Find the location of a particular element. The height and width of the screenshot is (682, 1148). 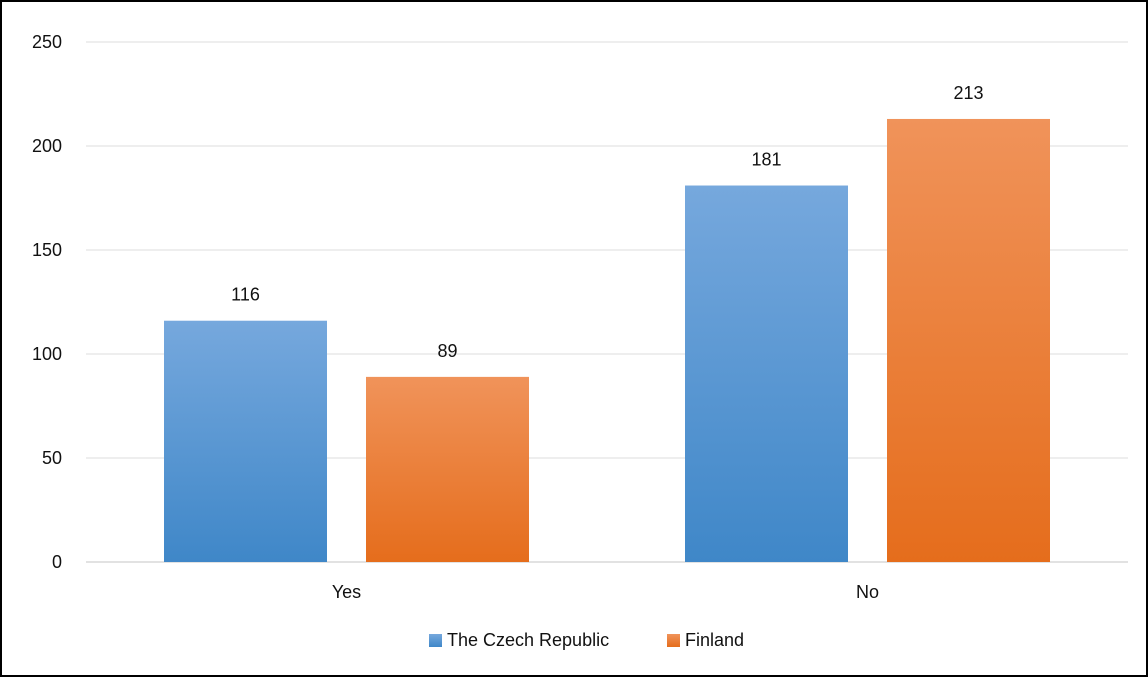

legend: The Czech Republic Finland is located at coordinates (586, 640).